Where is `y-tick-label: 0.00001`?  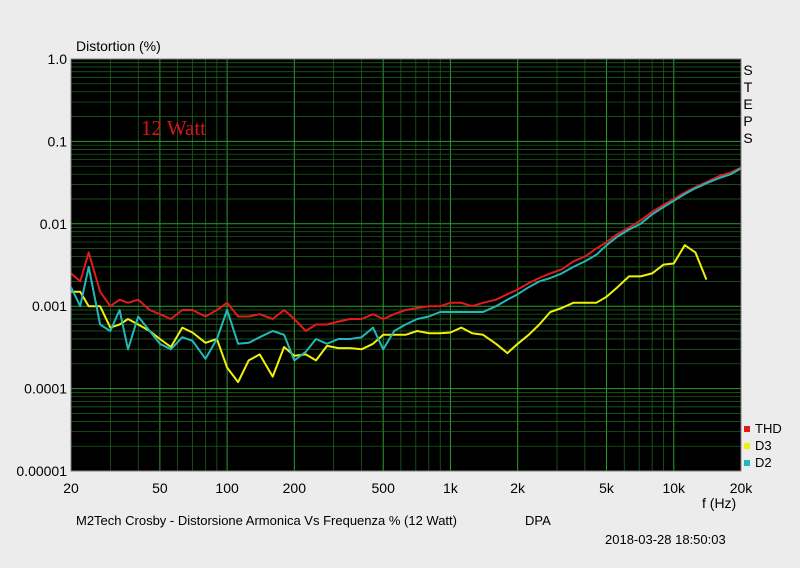 y-tick-label: 0.00001 is located at coordinates (41, 471).